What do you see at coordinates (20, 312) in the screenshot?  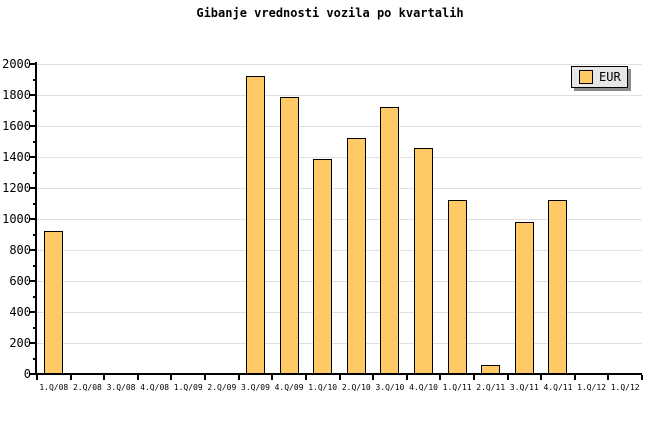 I see `y-tick-label: 400` at bounding box center [20, 312].